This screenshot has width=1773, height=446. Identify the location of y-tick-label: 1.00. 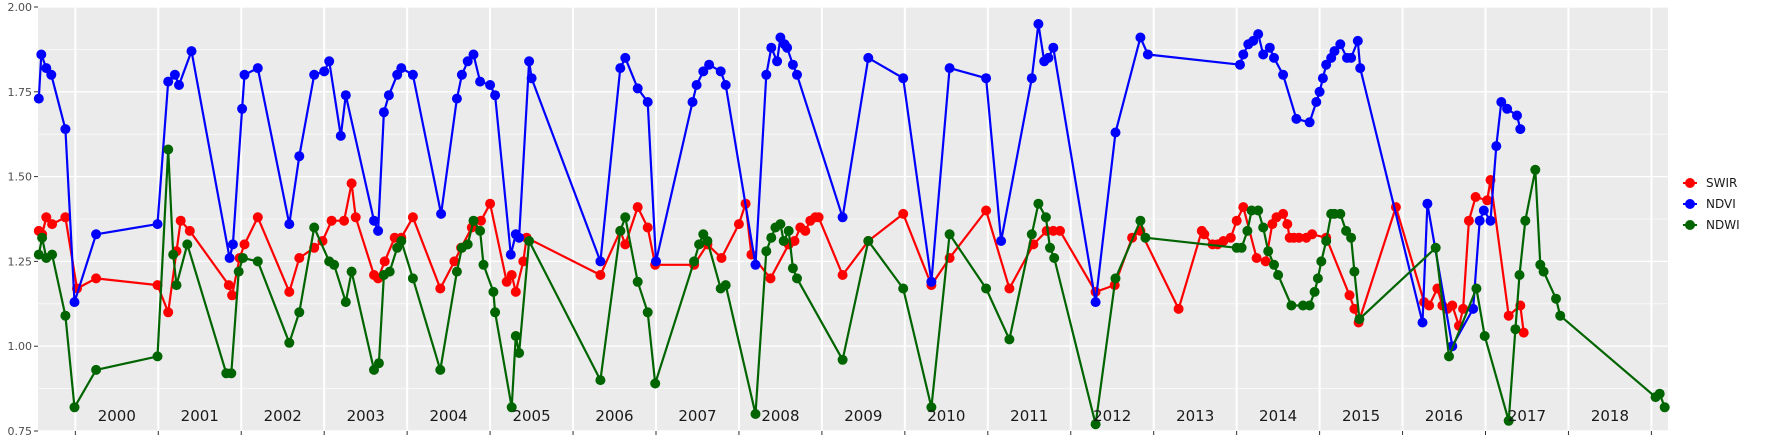
(20, 346).